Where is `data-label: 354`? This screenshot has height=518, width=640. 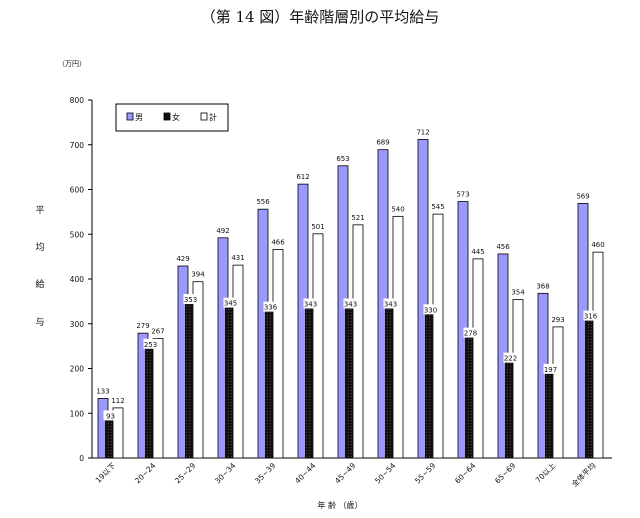
data-label: 354 is located at coordinates (518, 293).